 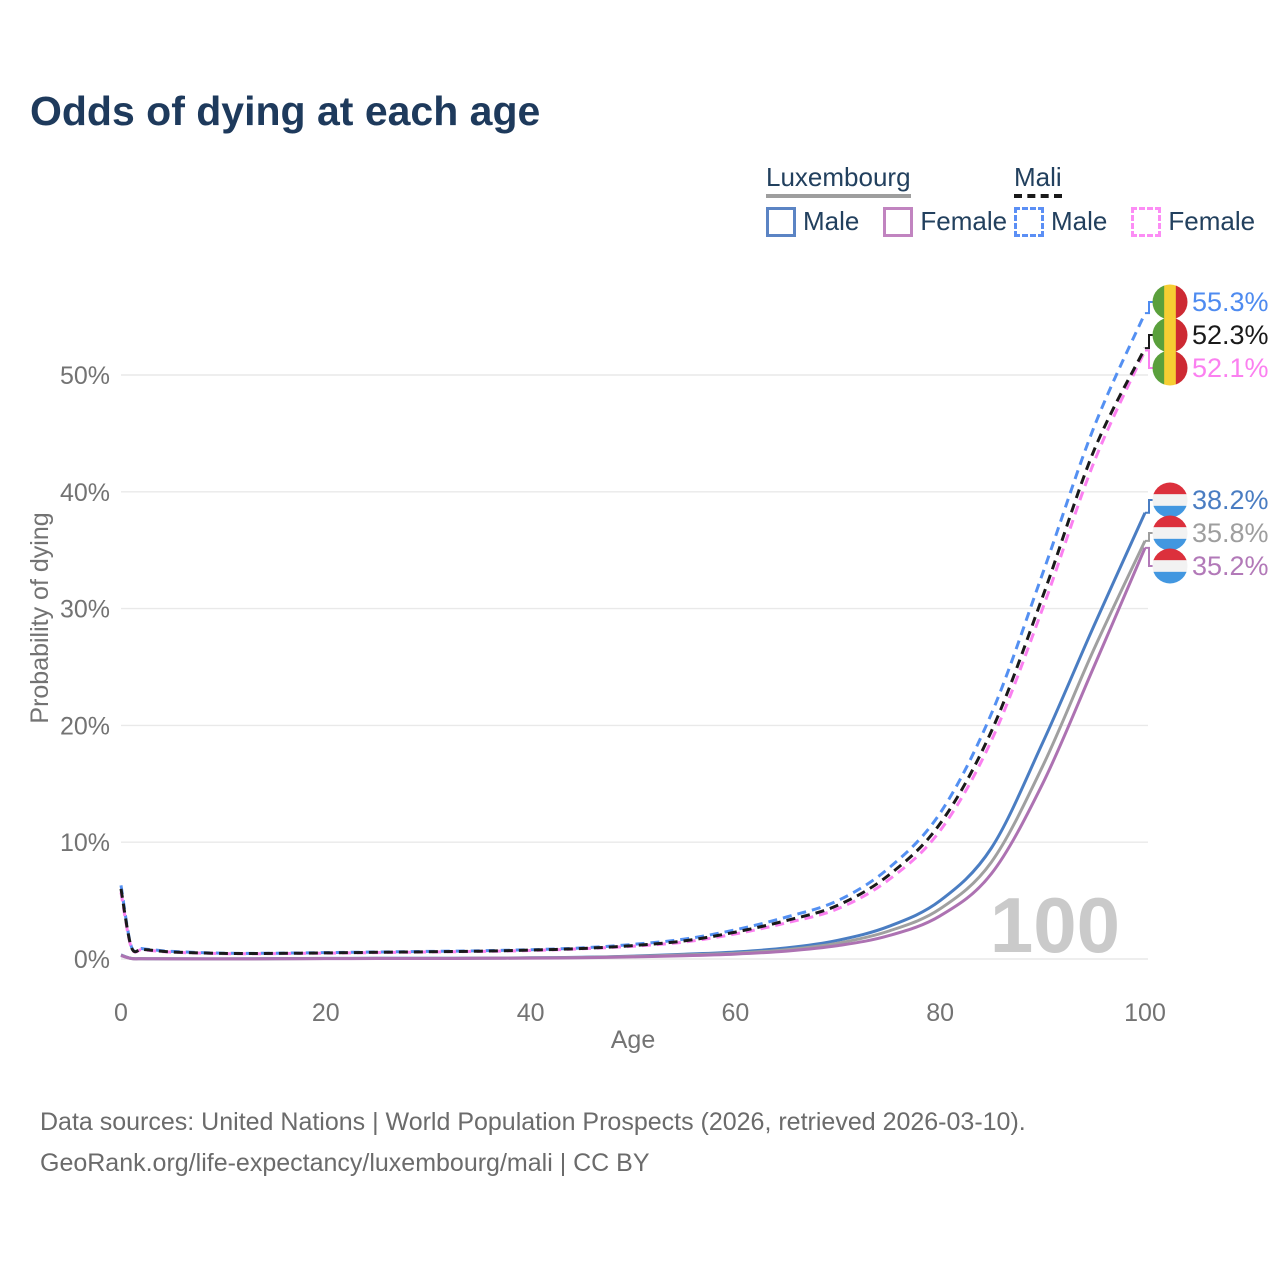 What do you see at coordinates (85, 610) in the screenshot?
I see `y-tick-label: 30%` at bounding box center [85, 610].